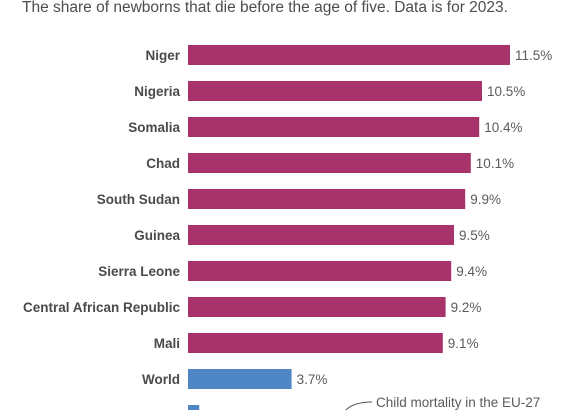  What do you see at coordinates (458, 402) in the screenshot?
I see `annotation-label: Child mortality in the EU-27` at bounding box center [458, 402].